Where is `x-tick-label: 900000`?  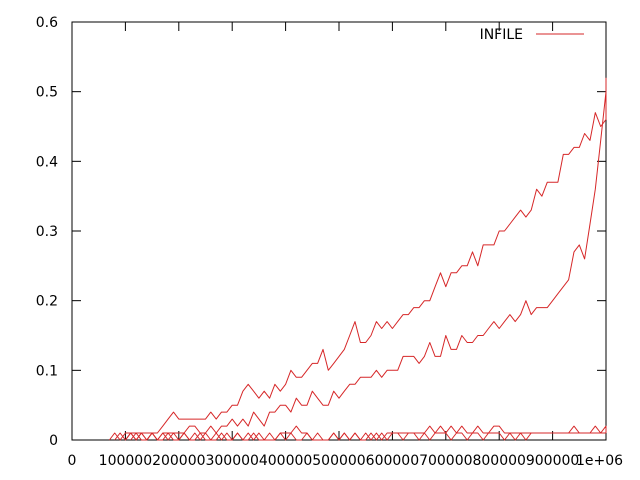 x-tick-label: 900000 is located at coordinates (552, 461).